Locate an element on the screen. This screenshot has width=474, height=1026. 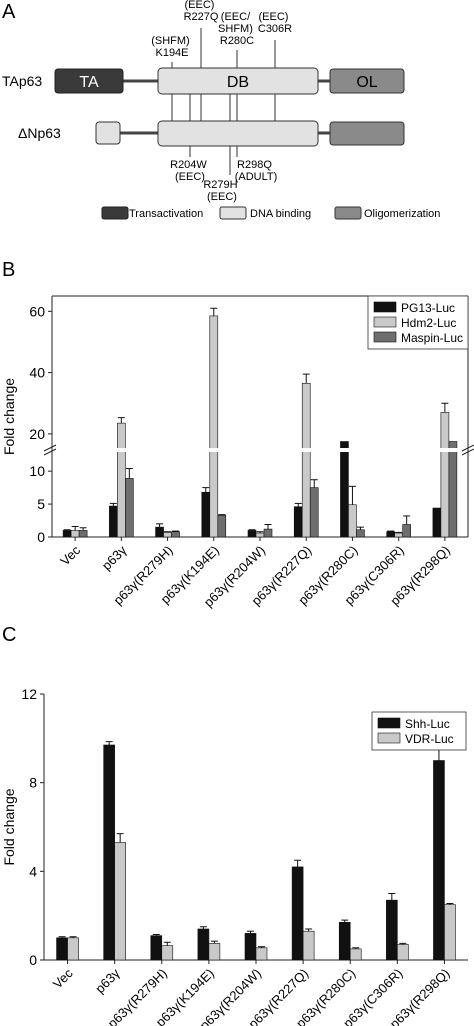
mutation-r204w: R204W (EEC) is located at coordinates (190, 171).